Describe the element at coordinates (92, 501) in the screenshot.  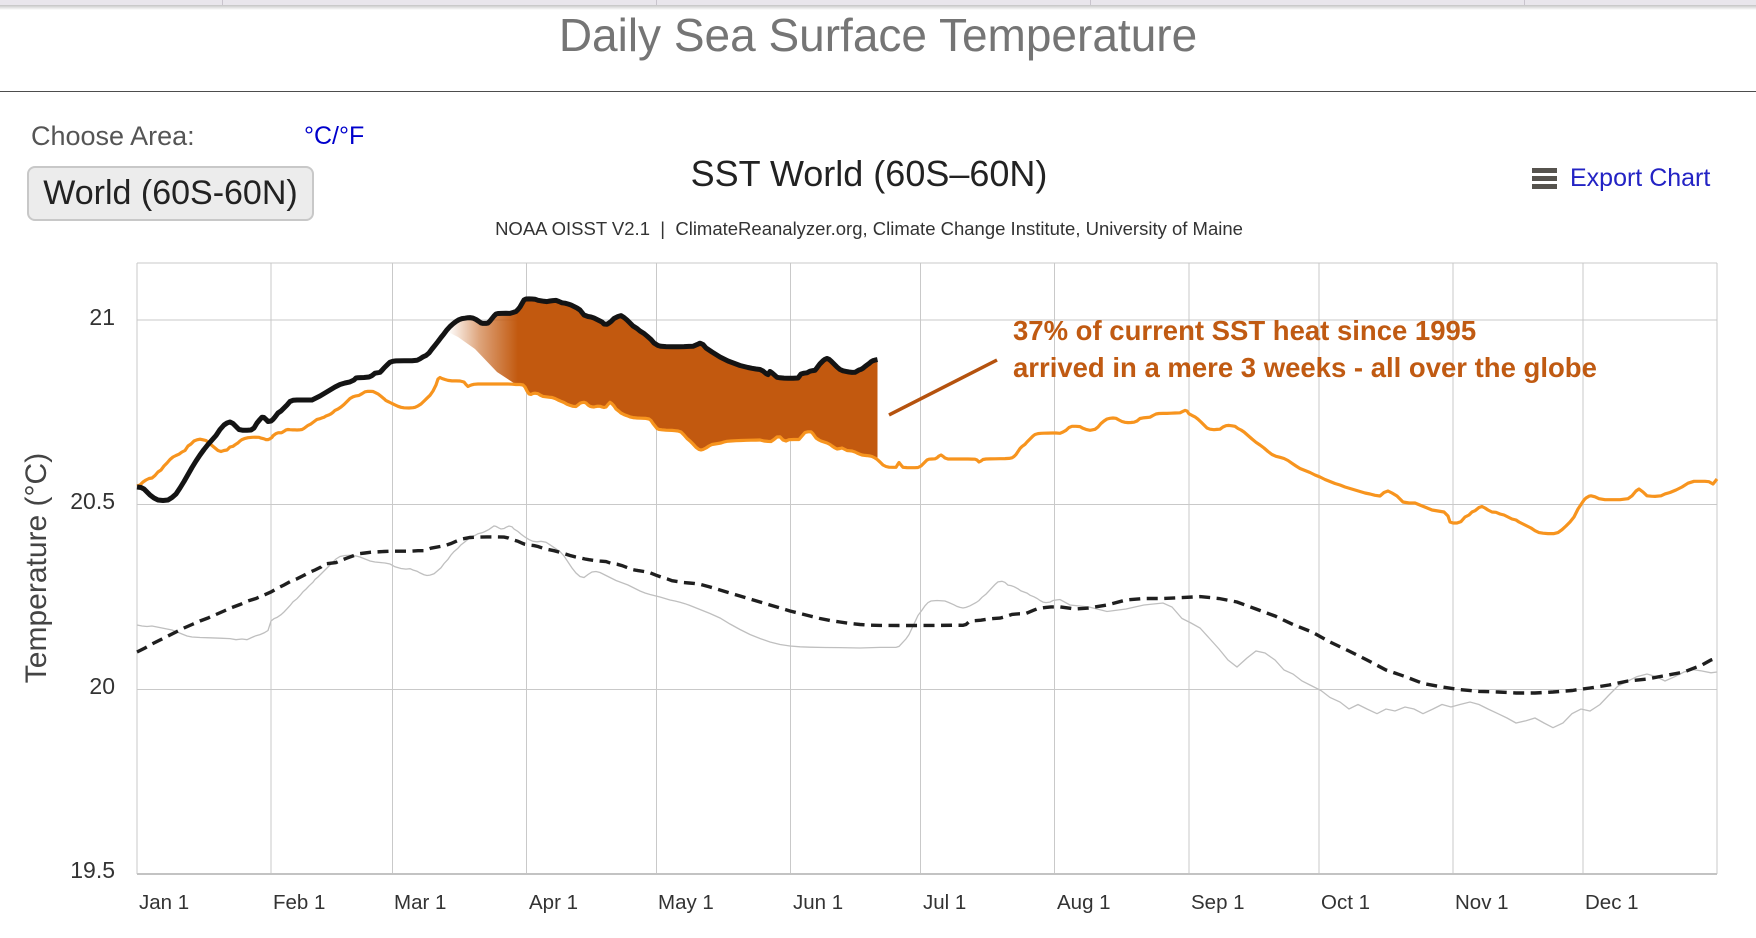
I see `svg-text: 20.5` at that location.